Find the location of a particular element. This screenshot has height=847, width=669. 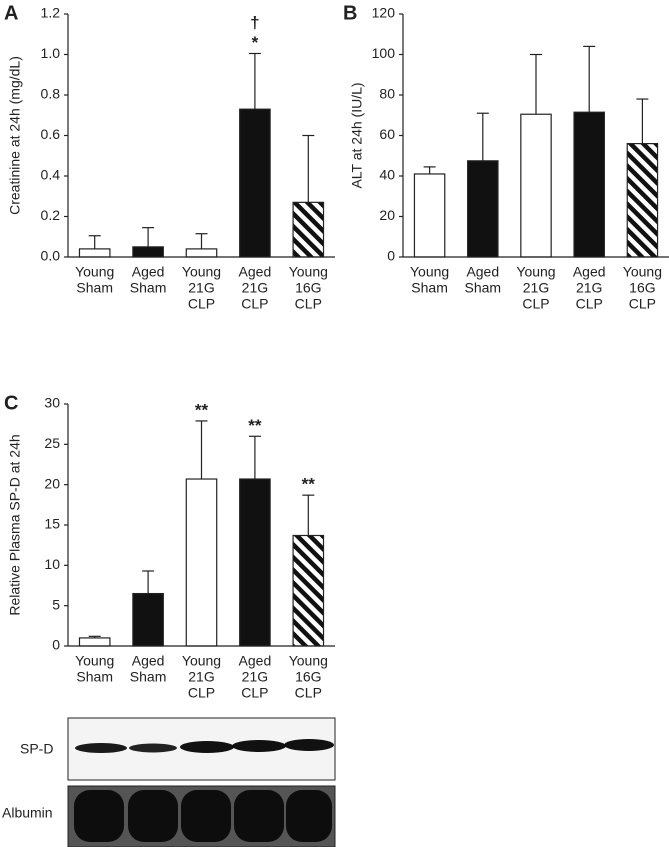

y-tick-label: 100 is located at coordinates (384, 53).